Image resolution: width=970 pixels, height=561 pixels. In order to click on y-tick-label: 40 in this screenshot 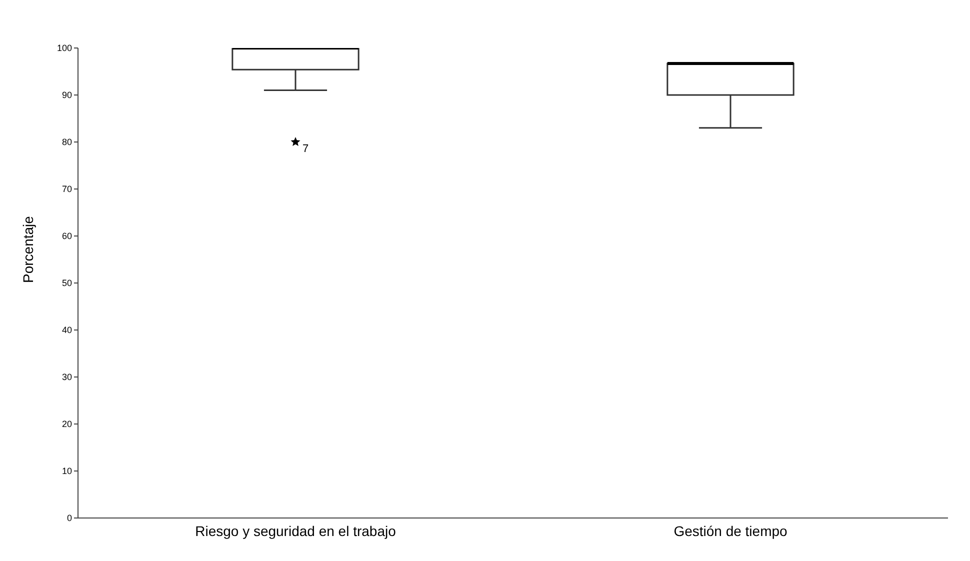, I will do `click(67, 330)`.